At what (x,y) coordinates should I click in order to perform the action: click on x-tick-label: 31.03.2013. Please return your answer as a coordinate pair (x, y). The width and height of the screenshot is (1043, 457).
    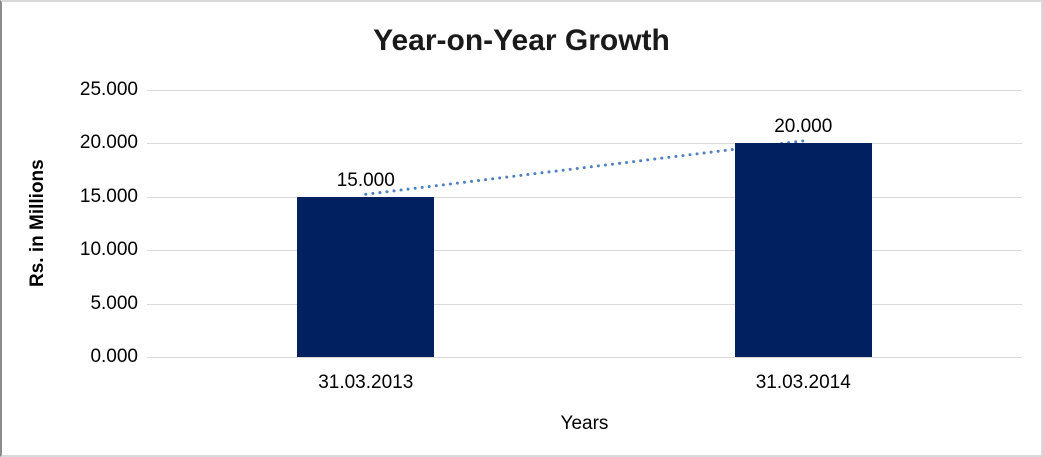
    Looking at the image, I should click on (366, 382).